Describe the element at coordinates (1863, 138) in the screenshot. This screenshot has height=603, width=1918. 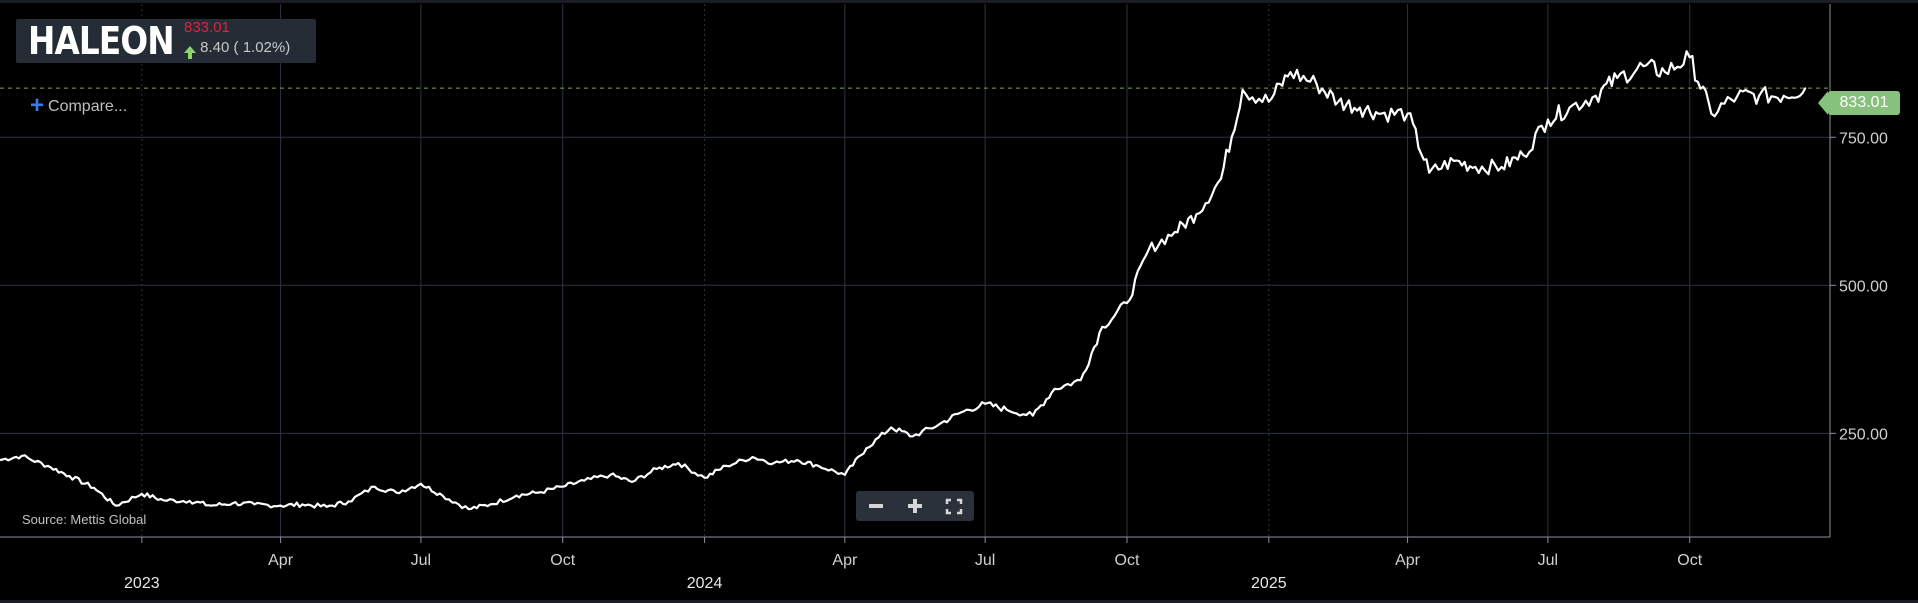
I see `y-tick-label: 750.00` at that location.